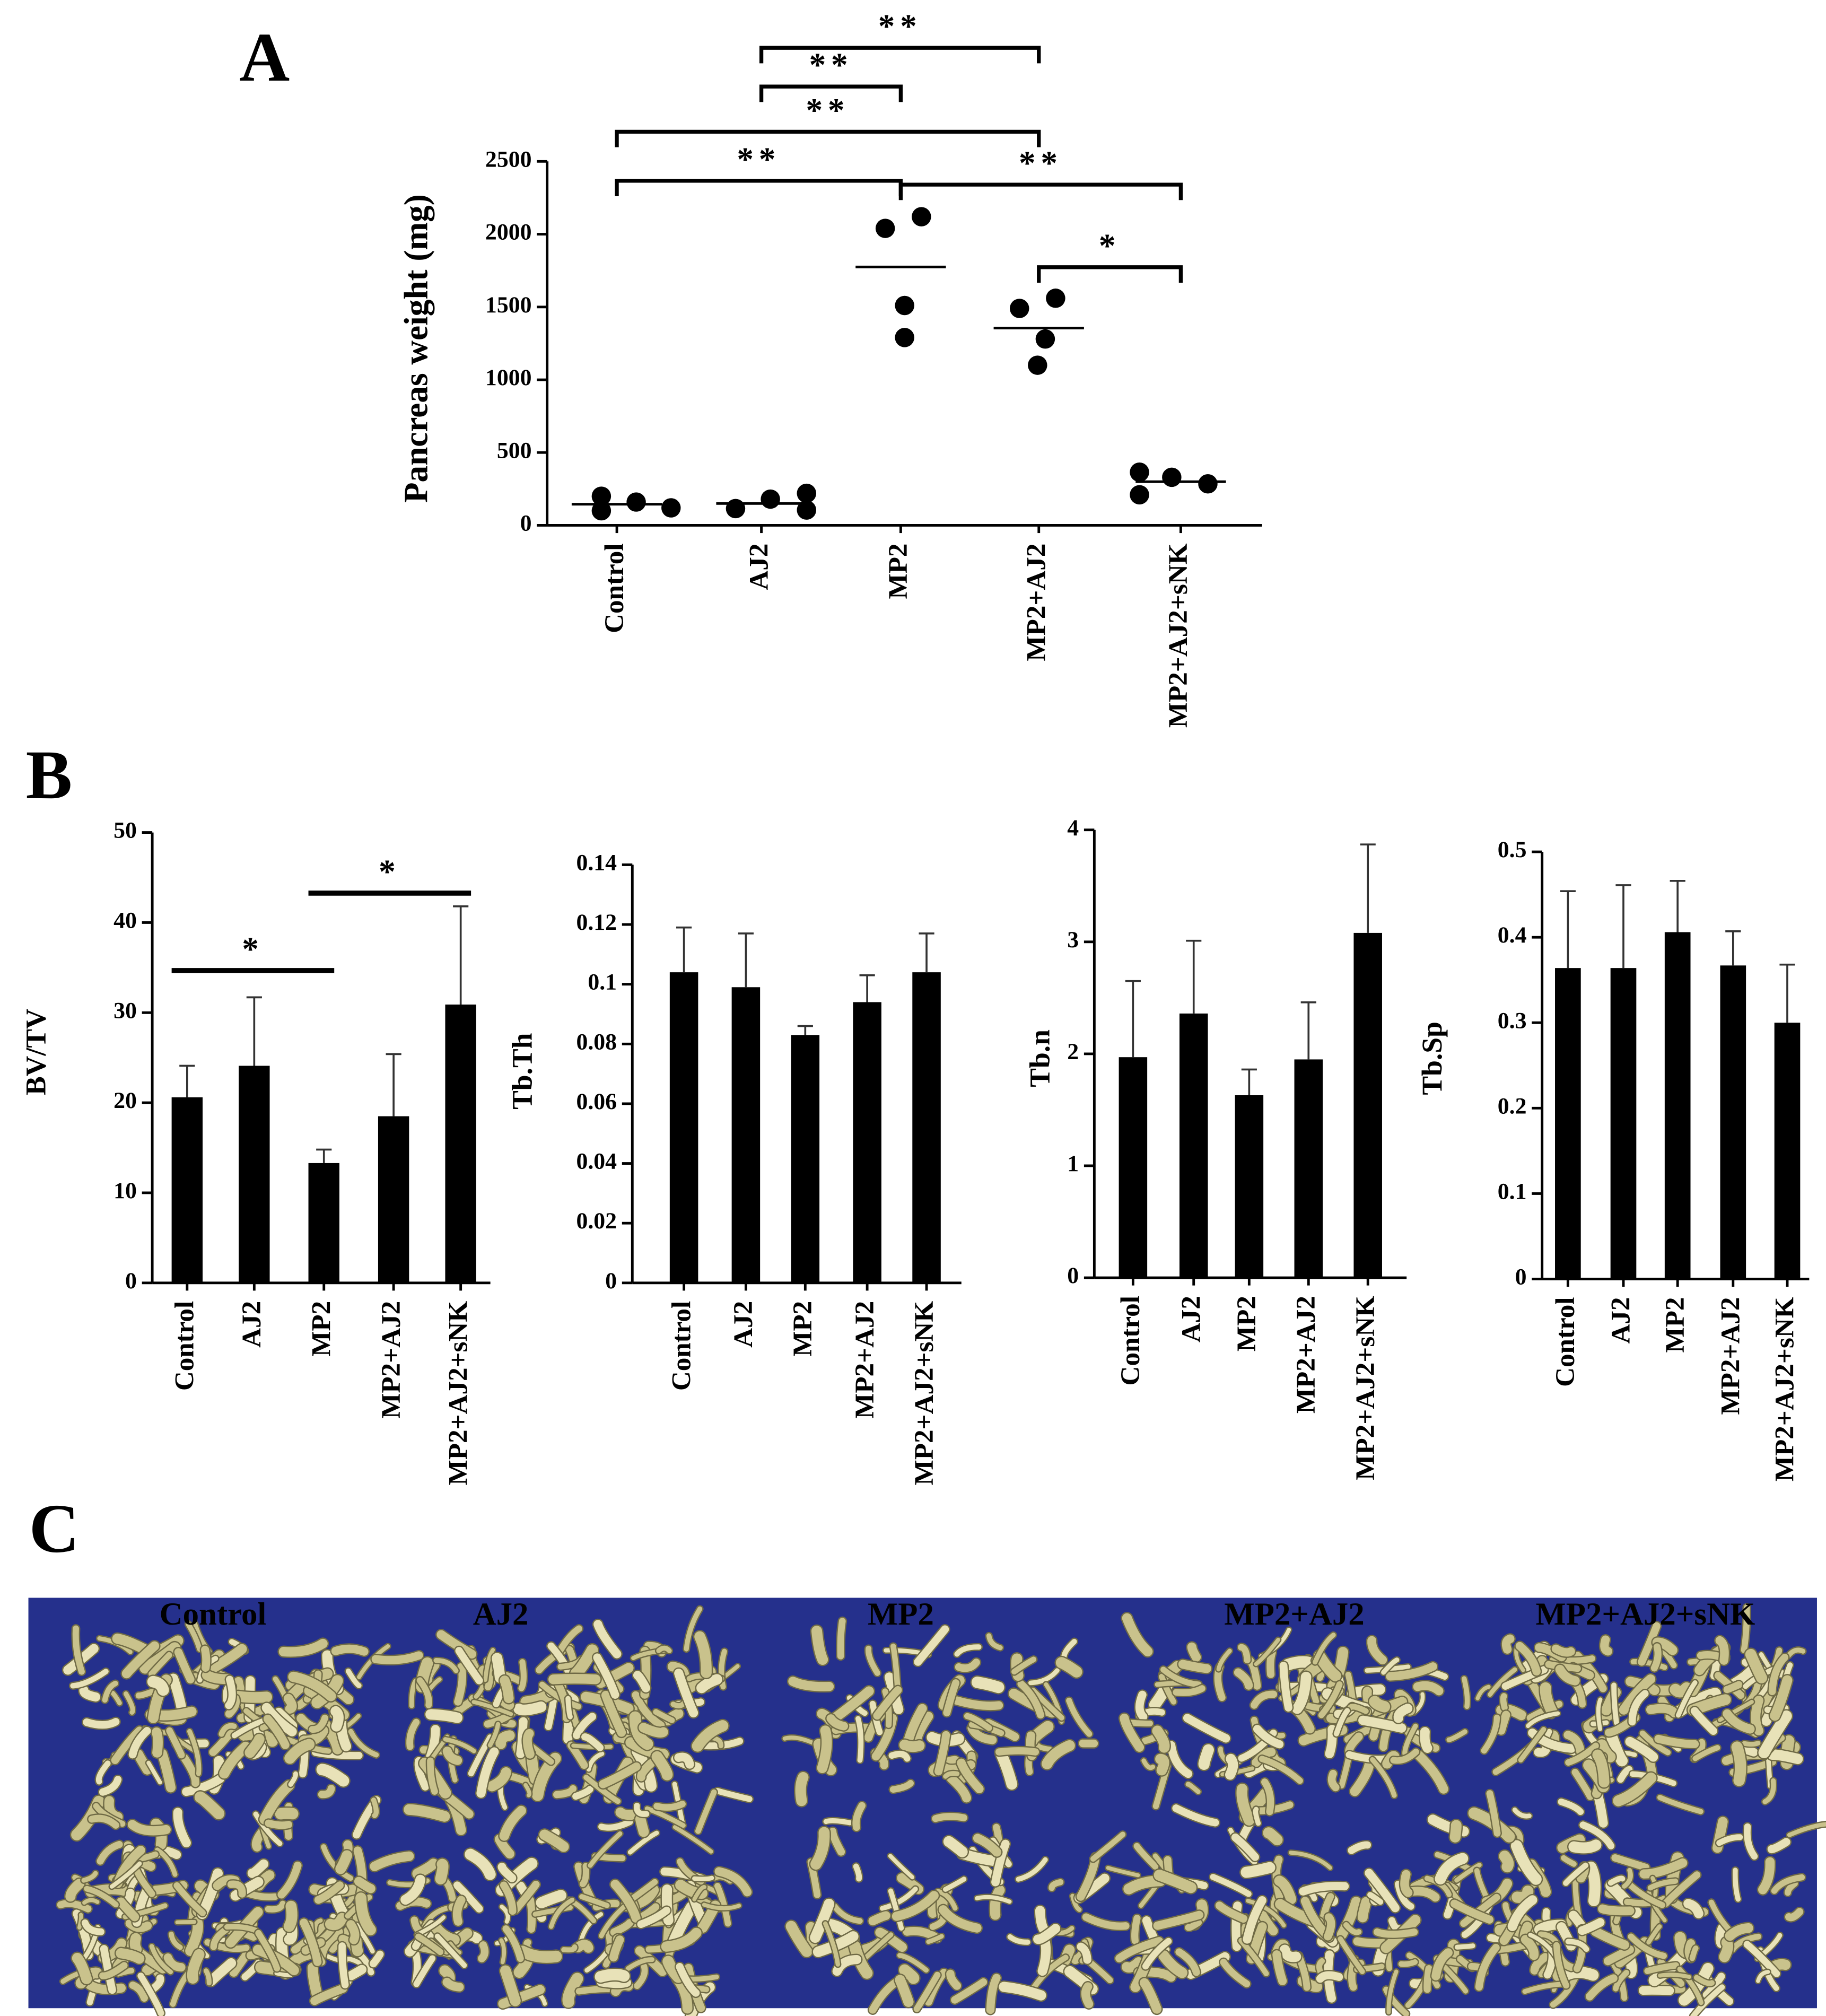 The height and width of the screenshot is (2016, 1826). Describe the element at coordinates (253, 951) in the screenshot. I see `significance-bracket: *` at that location.